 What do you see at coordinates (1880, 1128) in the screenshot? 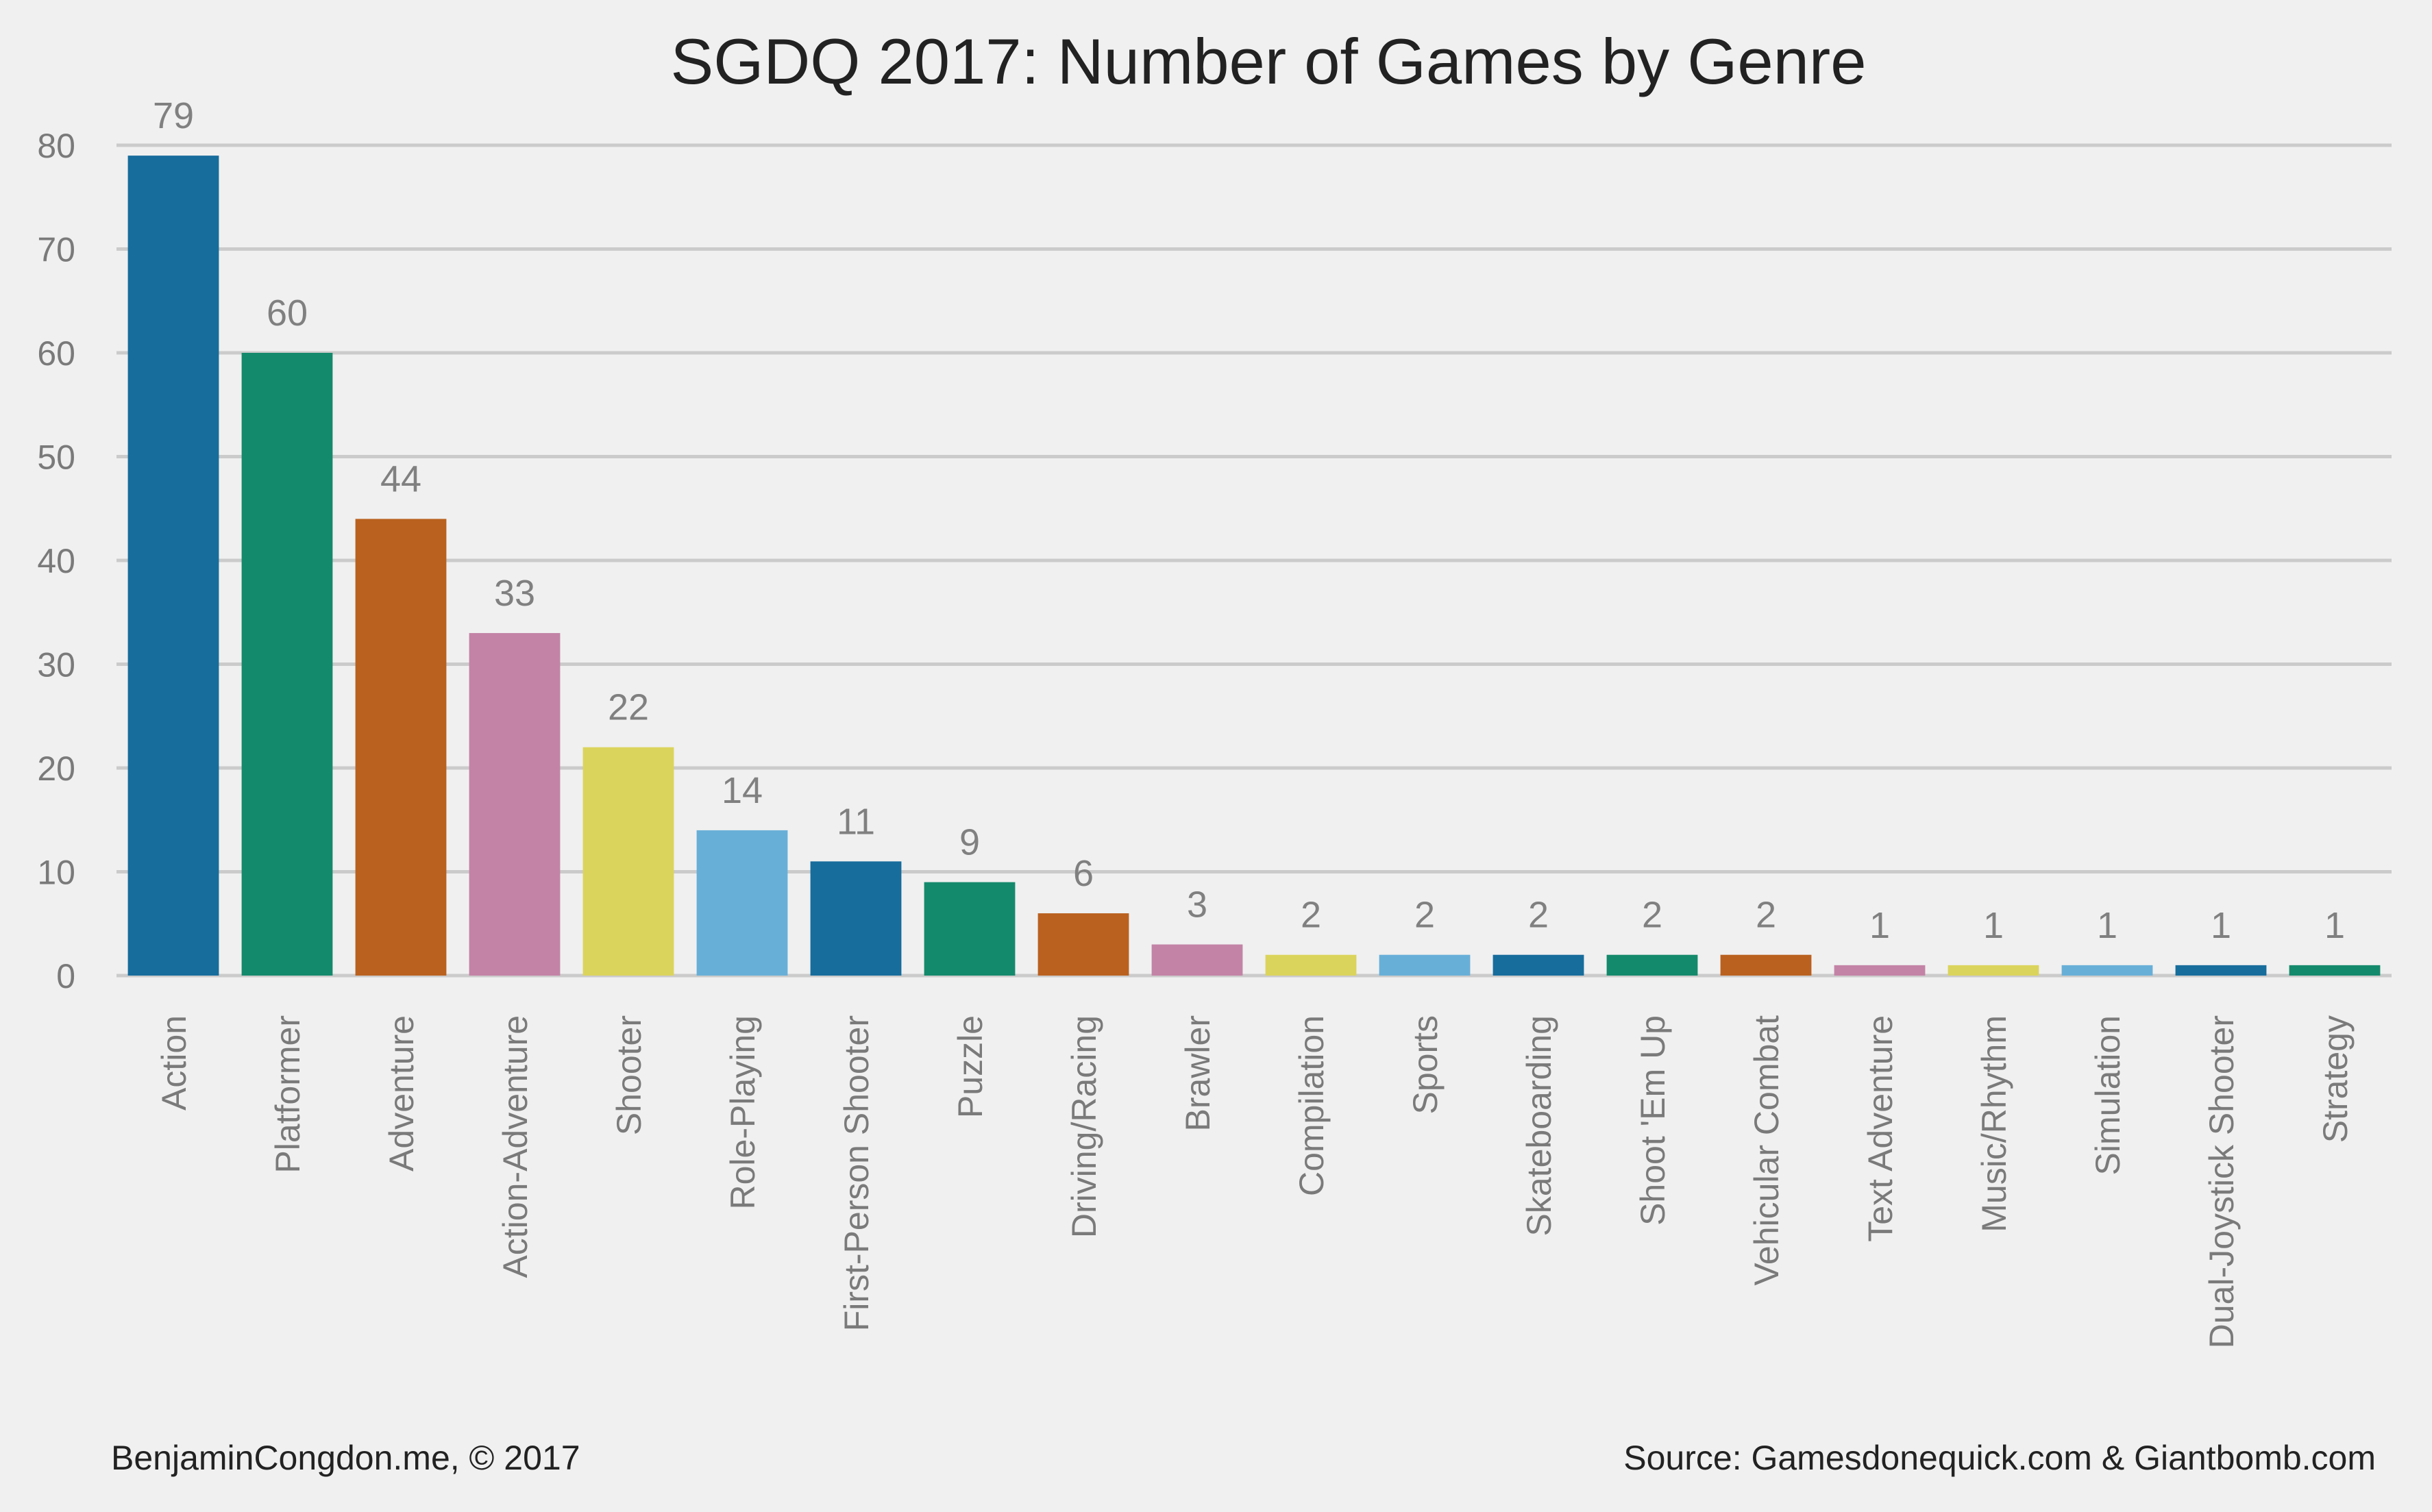
I see `x-tick-label-text-adventure: Text Adventure` at bounding box center [1880, 1128].